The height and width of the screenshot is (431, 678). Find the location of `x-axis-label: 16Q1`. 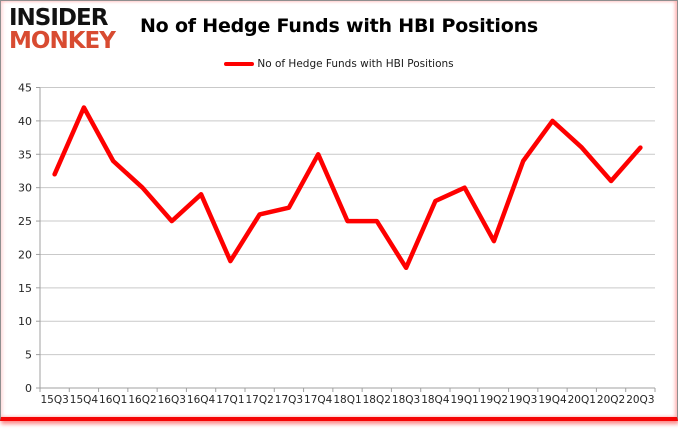

x-axis-label: 16Q1 is located at coordinates (113, 400).